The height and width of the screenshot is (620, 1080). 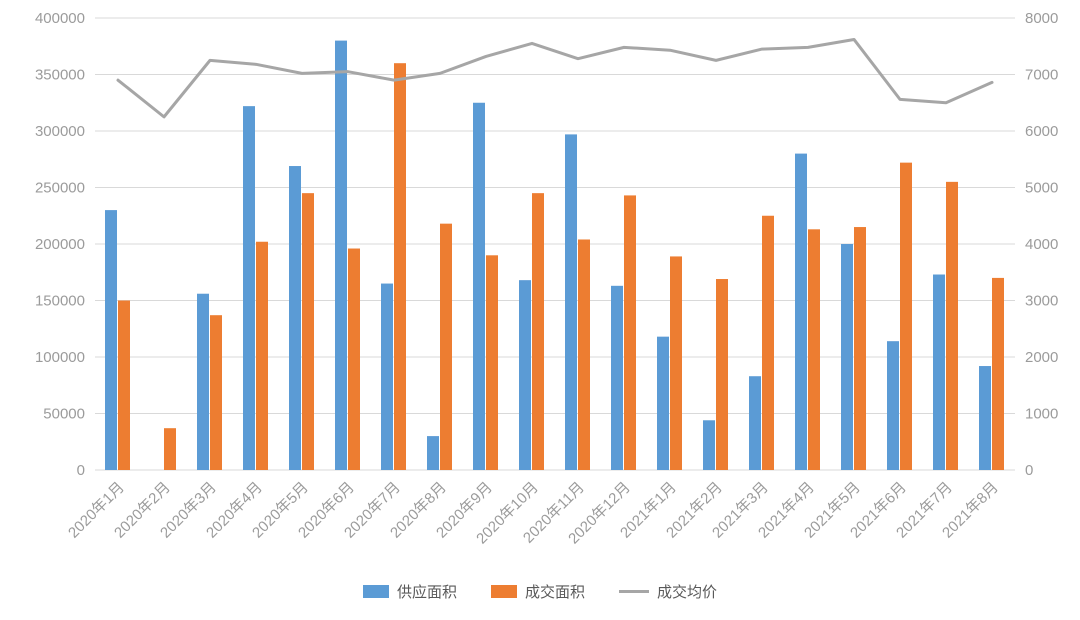 What do you see at coordinates (555, 78) in the screenshot?
I see `average-price-line` at bounding box center [555, 78].